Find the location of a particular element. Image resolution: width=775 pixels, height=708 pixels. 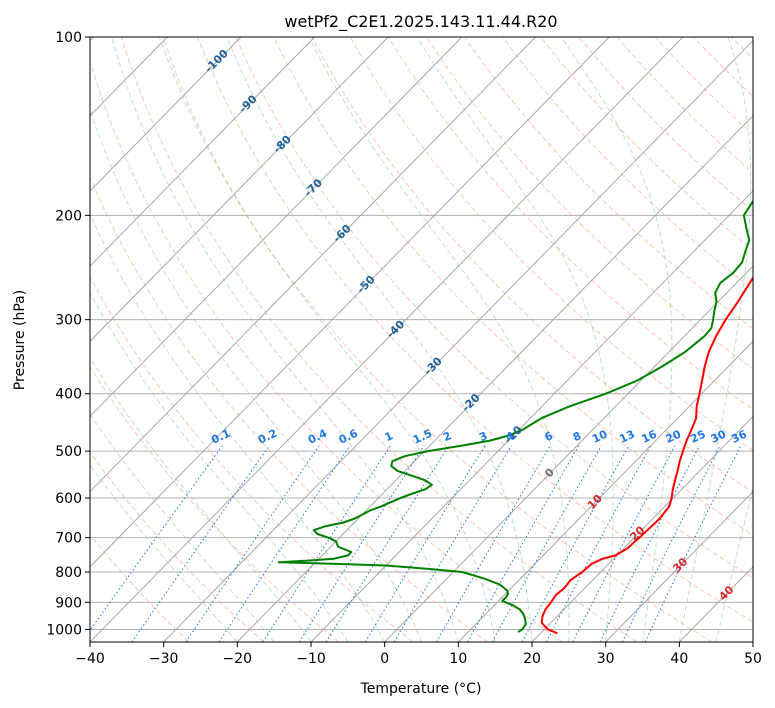

mixing-ratio-label: 25 is located at coordinates (697, 437).